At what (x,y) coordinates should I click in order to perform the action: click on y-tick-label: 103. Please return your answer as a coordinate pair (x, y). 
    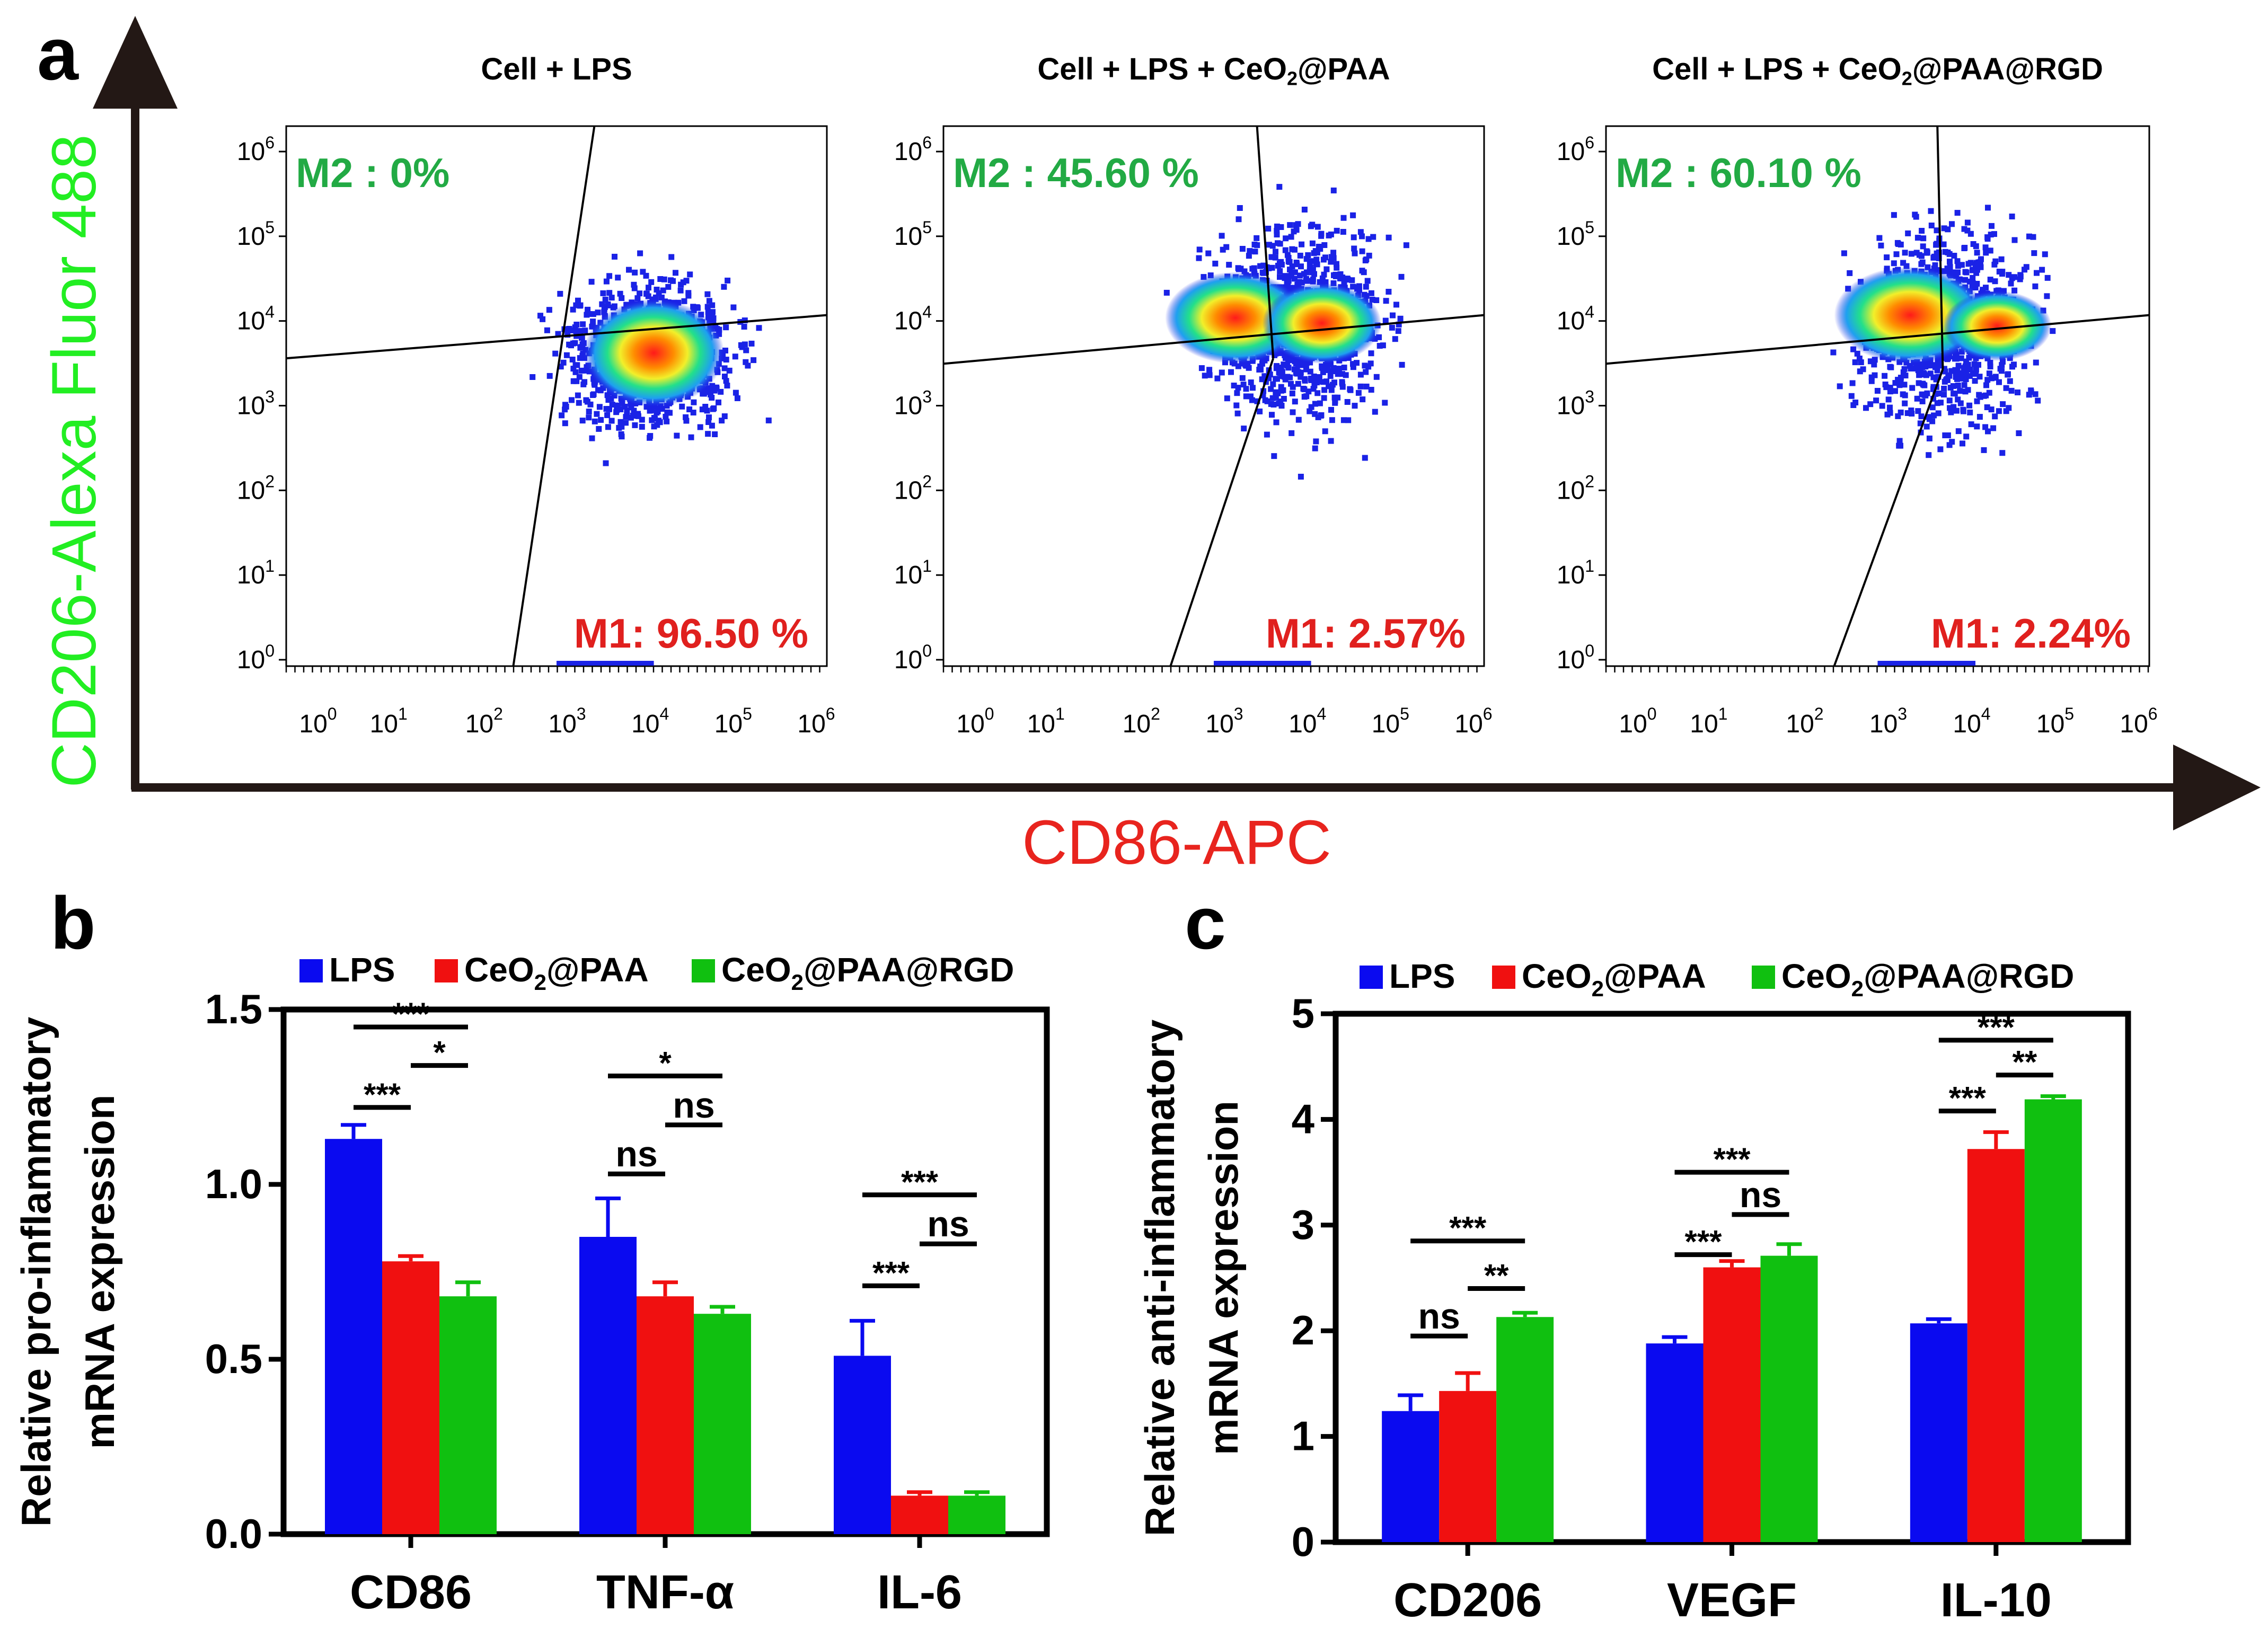
    Looking at the image, I should click on (1575, 403).